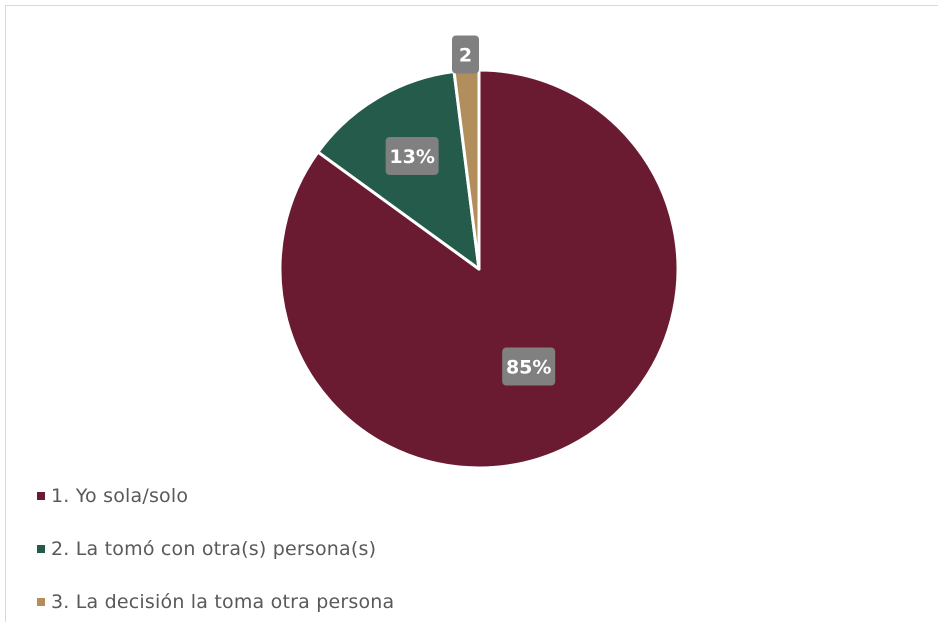 The height and width of the screenshot is (628, 939). I want to click on data-labels: 85% 13% 2, so click(470, 210).